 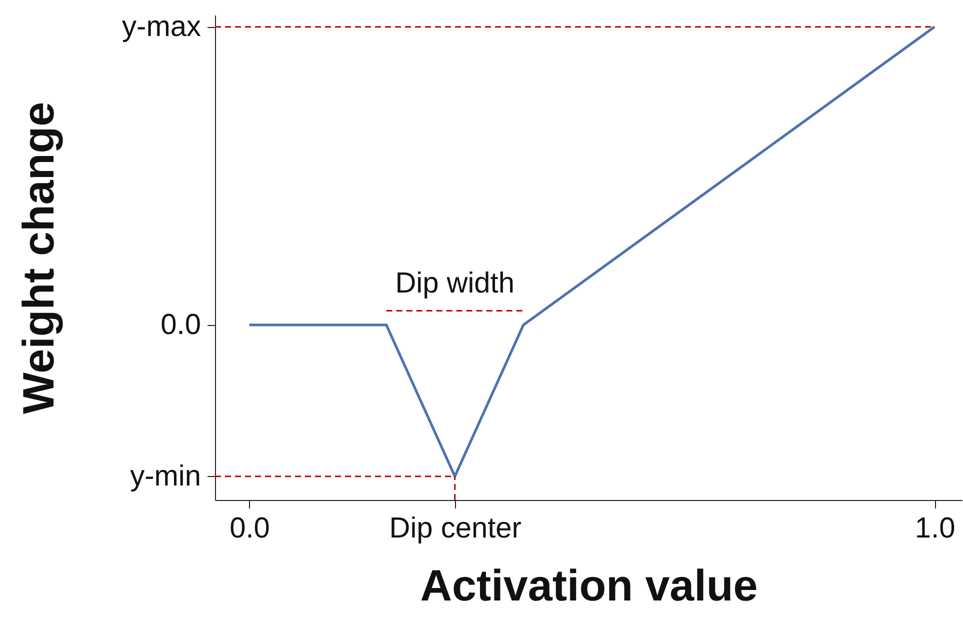 I want to click on x-tick-label: 1.0, so click(x=935, y=528).